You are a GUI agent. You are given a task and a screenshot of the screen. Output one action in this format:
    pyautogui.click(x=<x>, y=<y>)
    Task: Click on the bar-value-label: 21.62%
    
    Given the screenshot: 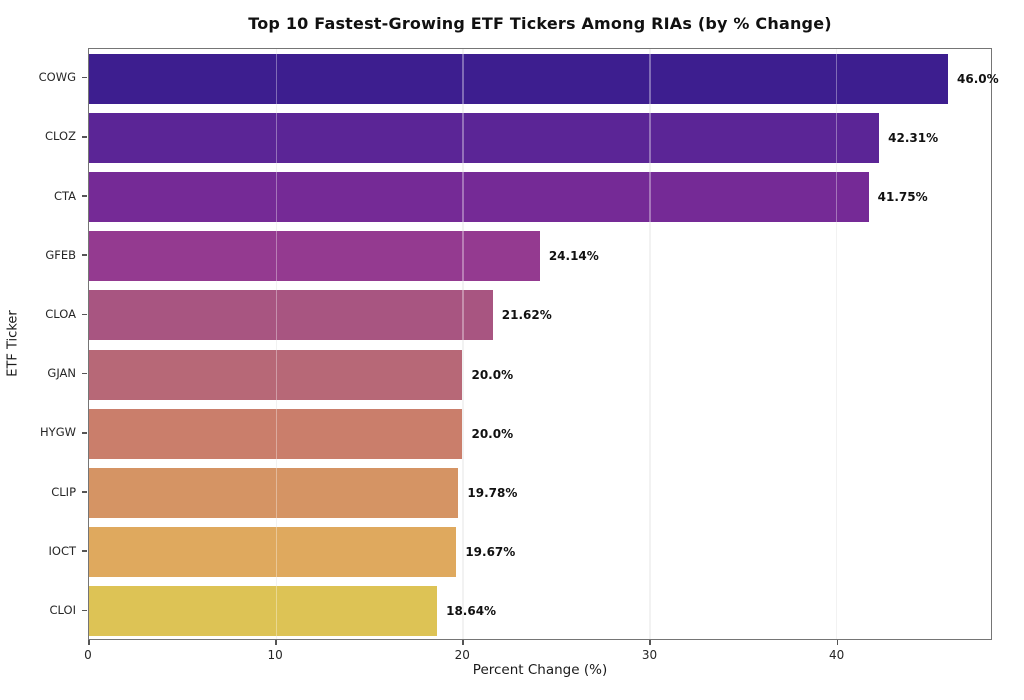 What is the action you would take?
    pyautogui.click(x=526, y=315)
    